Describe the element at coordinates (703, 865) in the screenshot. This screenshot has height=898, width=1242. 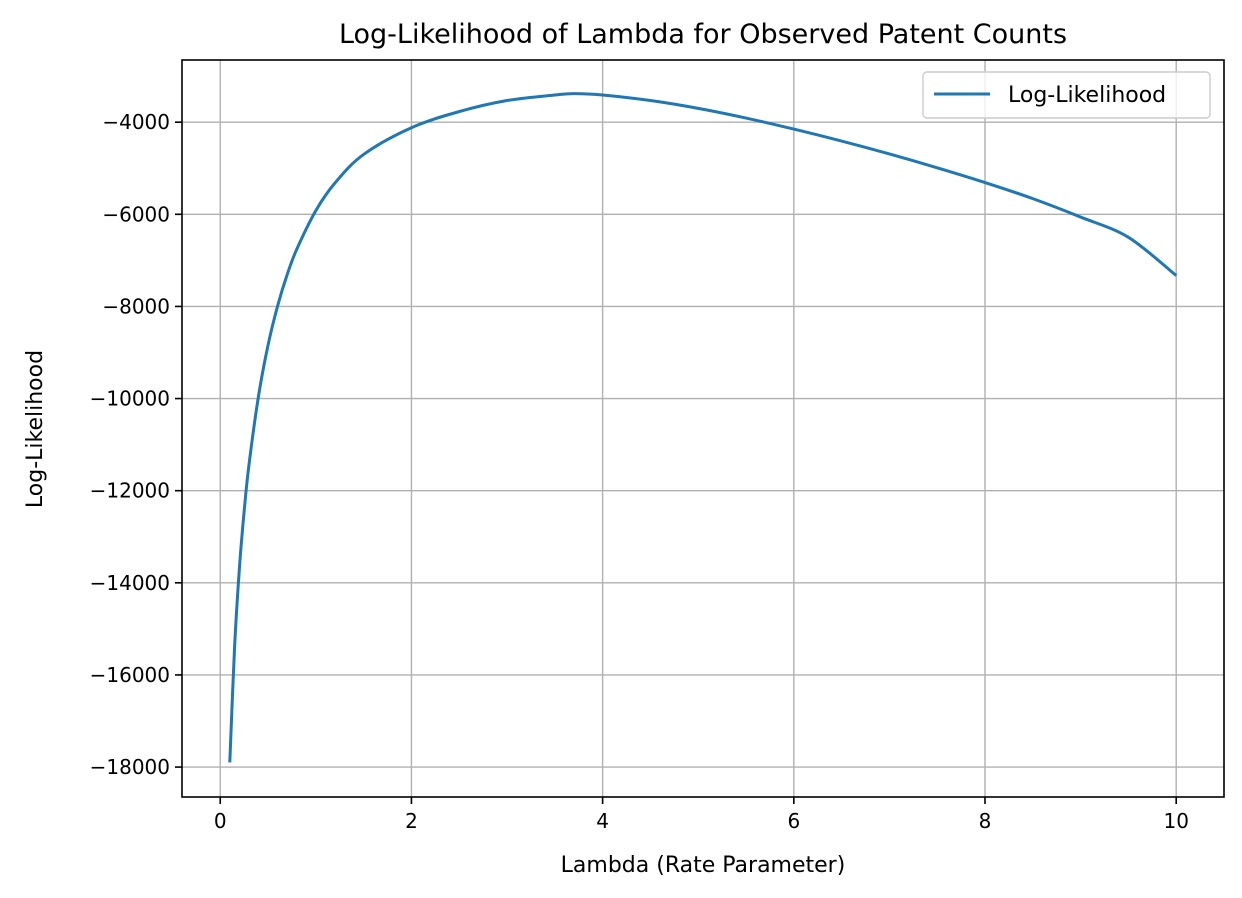
I see `x-axis-label: Lambda (Rate Parameter)` at that location.